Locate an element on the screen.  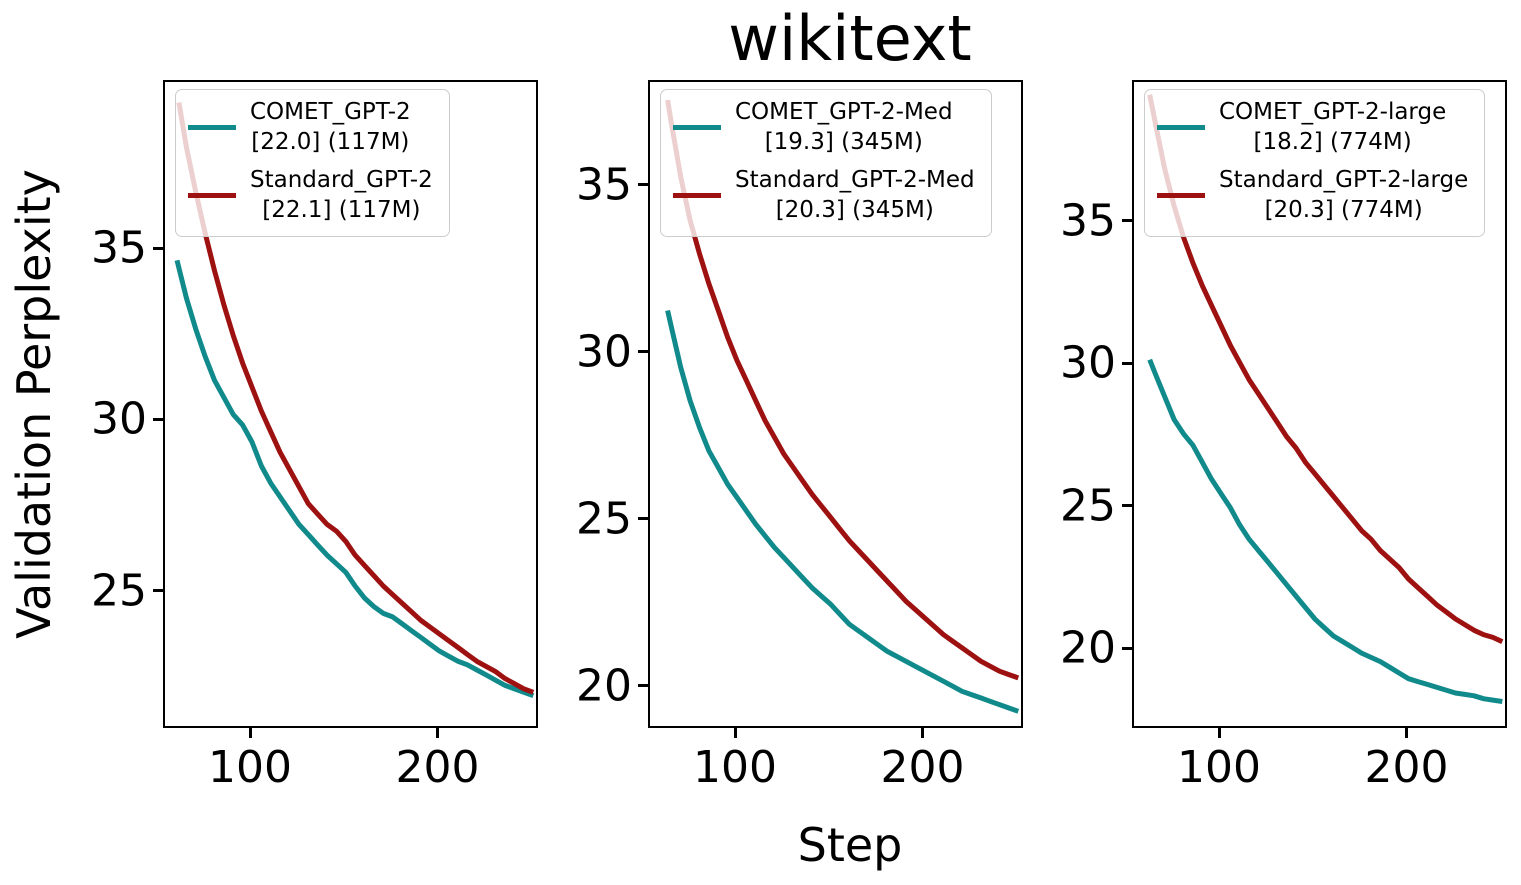
legend-entry-COMET_GPT-2: COMET_GPT-2 [22.0] (117M) is located at coordinates (310, 128).